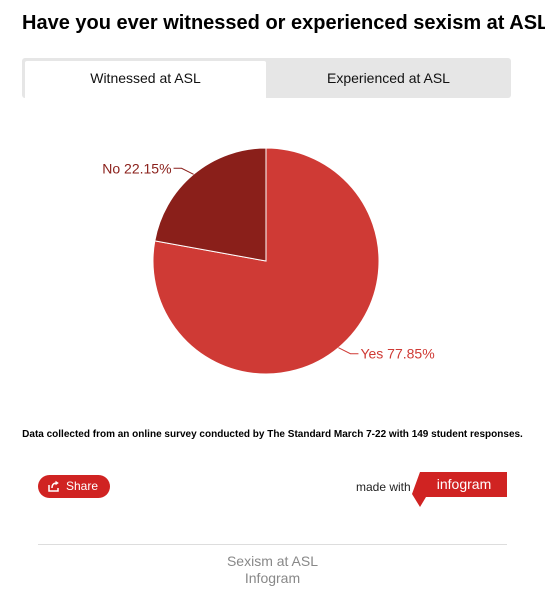 This screenshot has width=545, height=600. Describe the element at coordinates (210, 204) in the screenshot. I see `pie-slice-no` at that location.